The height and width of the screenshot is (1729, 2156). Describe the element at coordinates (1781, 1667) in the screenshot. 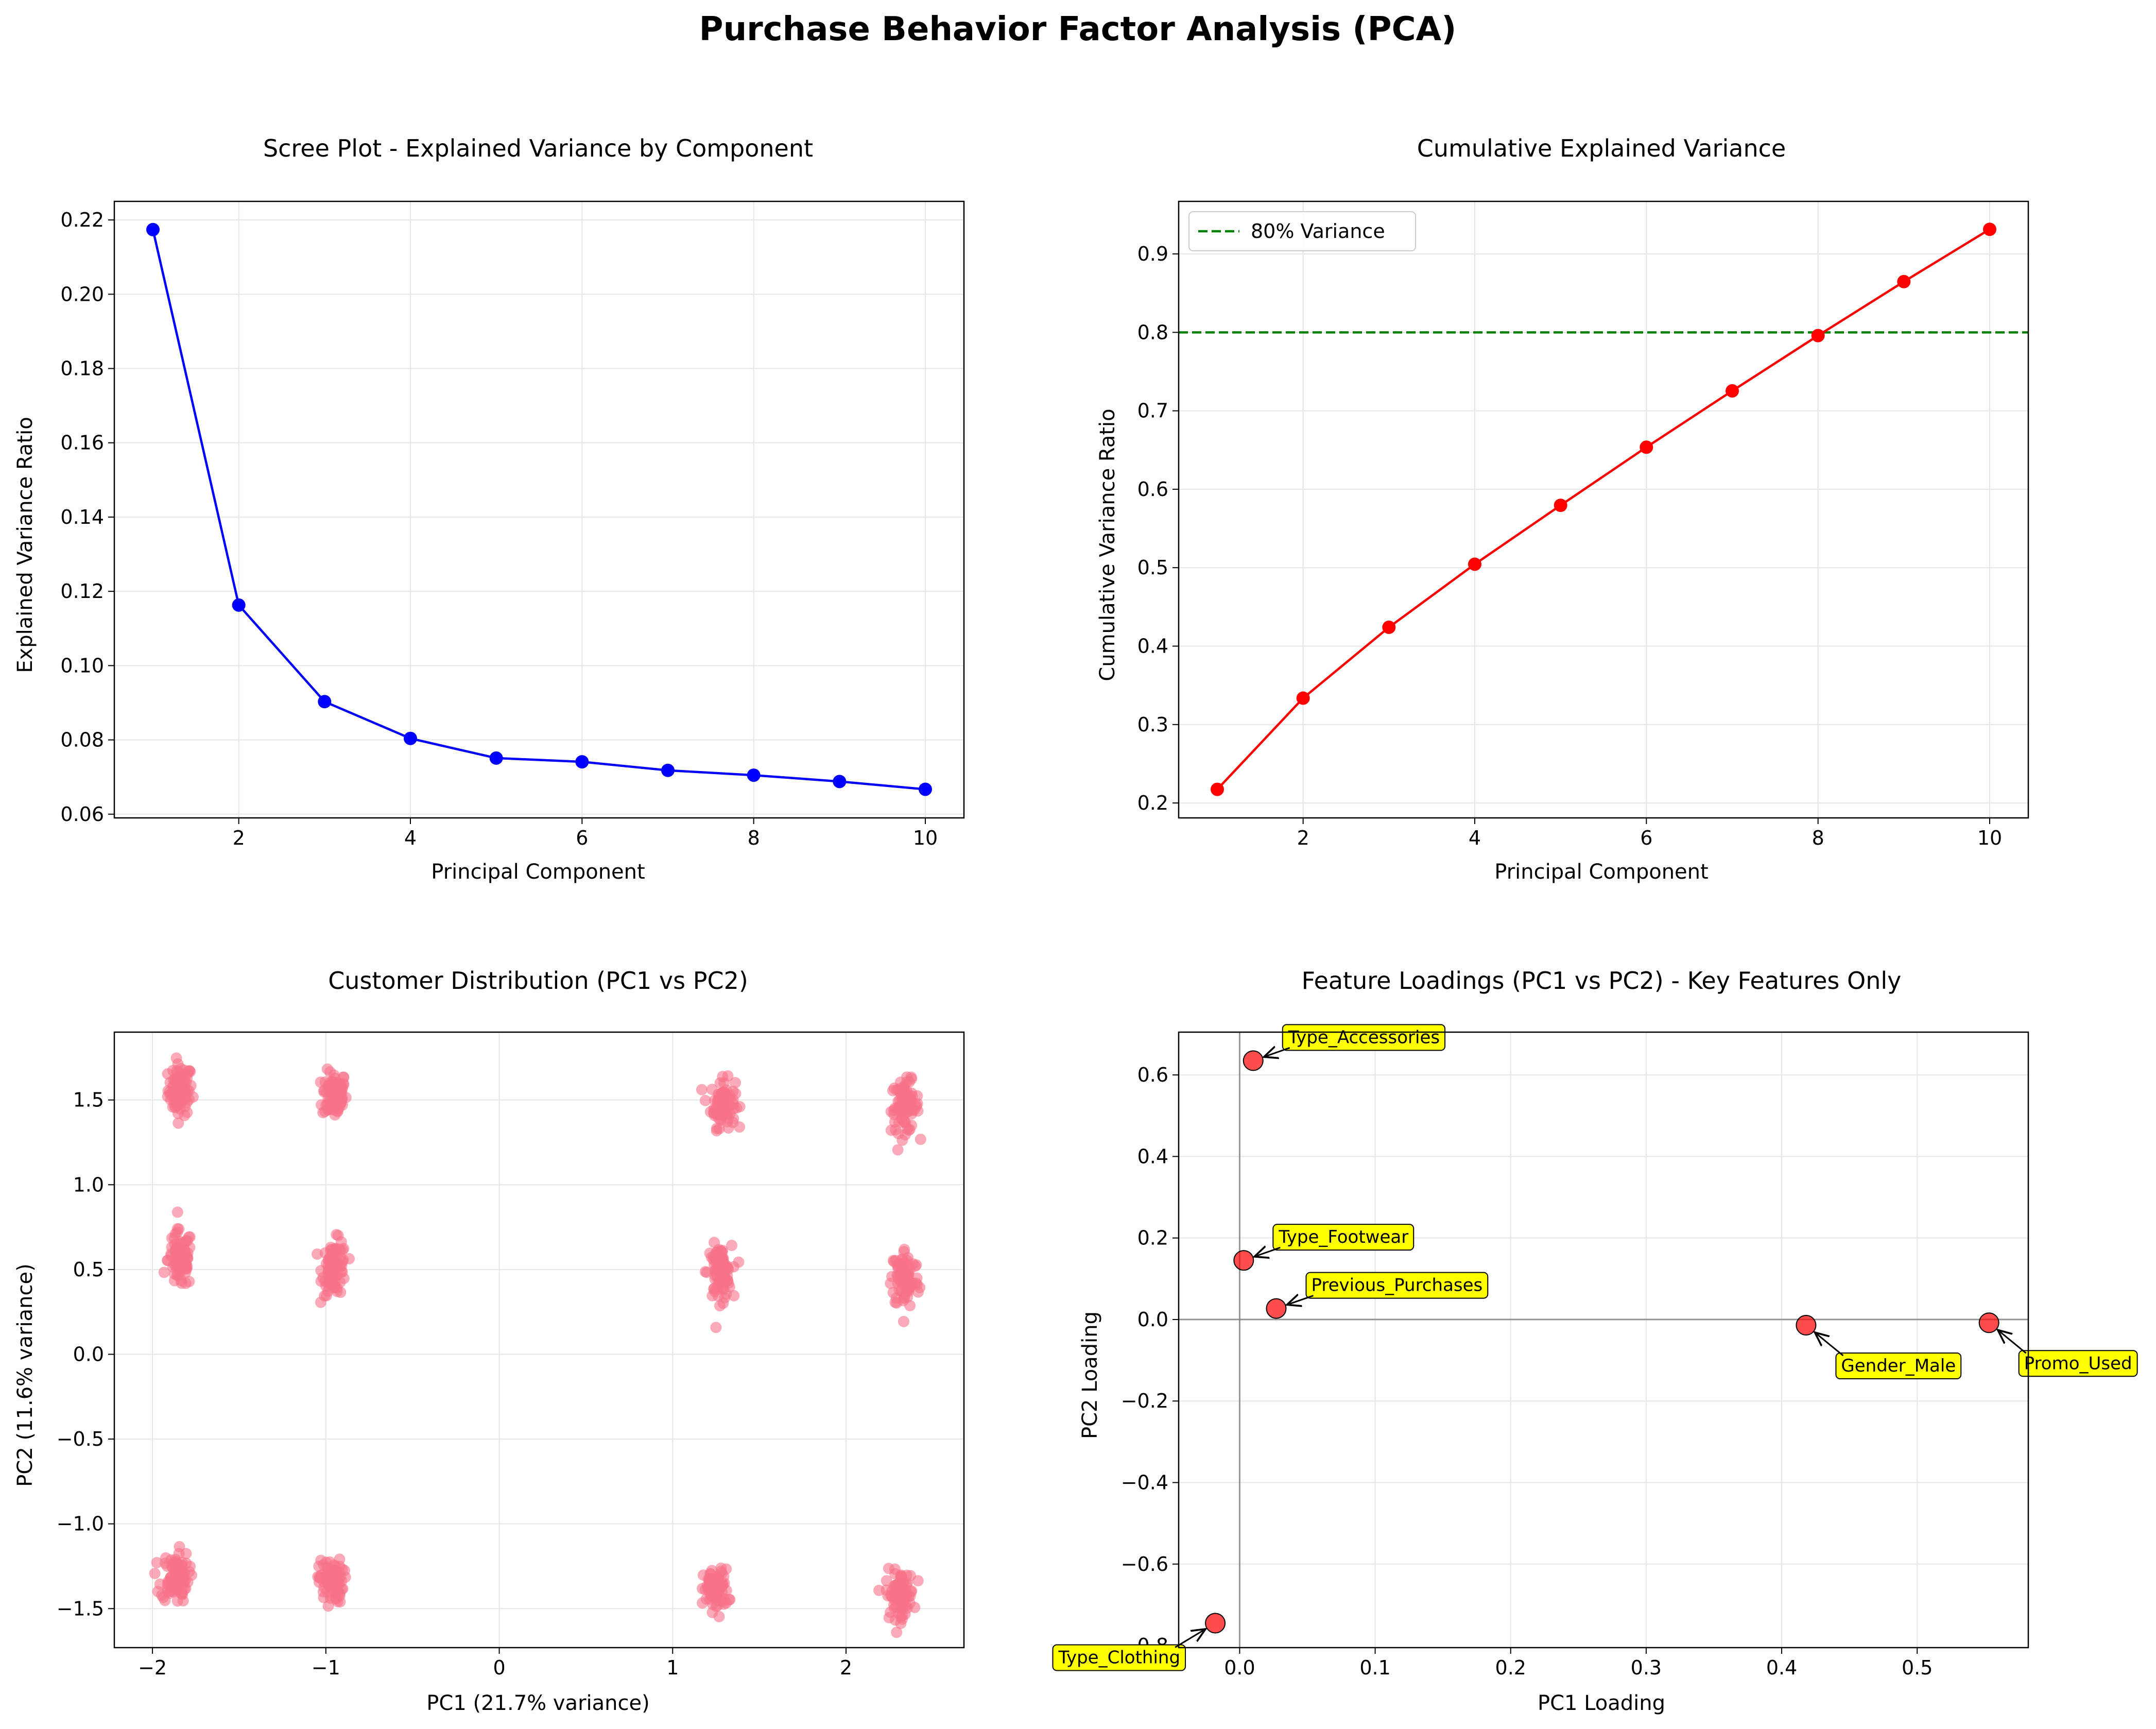

I see `loadings-x-tick-label: 0.4` at that location.